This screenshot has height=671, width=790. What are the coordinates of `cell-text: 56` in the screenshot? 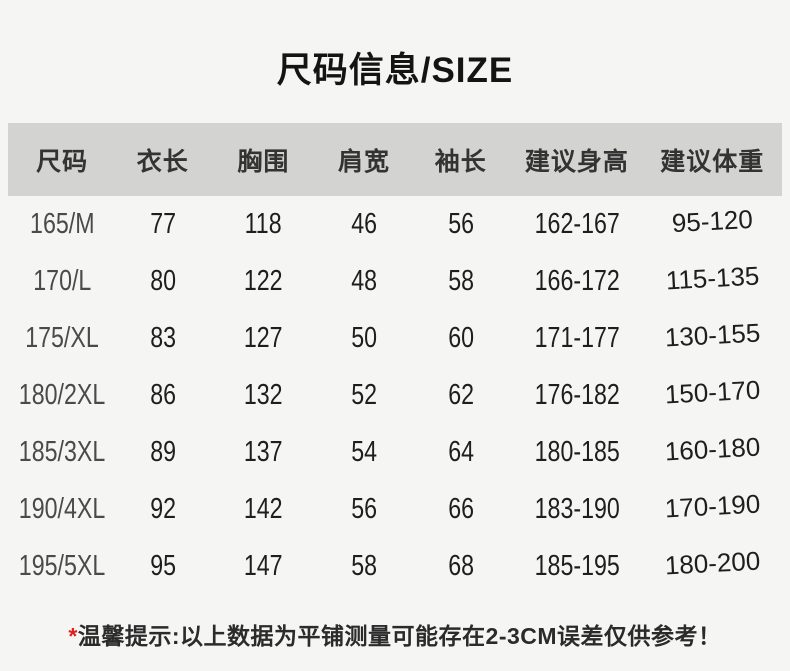 It's located at (460, 224).